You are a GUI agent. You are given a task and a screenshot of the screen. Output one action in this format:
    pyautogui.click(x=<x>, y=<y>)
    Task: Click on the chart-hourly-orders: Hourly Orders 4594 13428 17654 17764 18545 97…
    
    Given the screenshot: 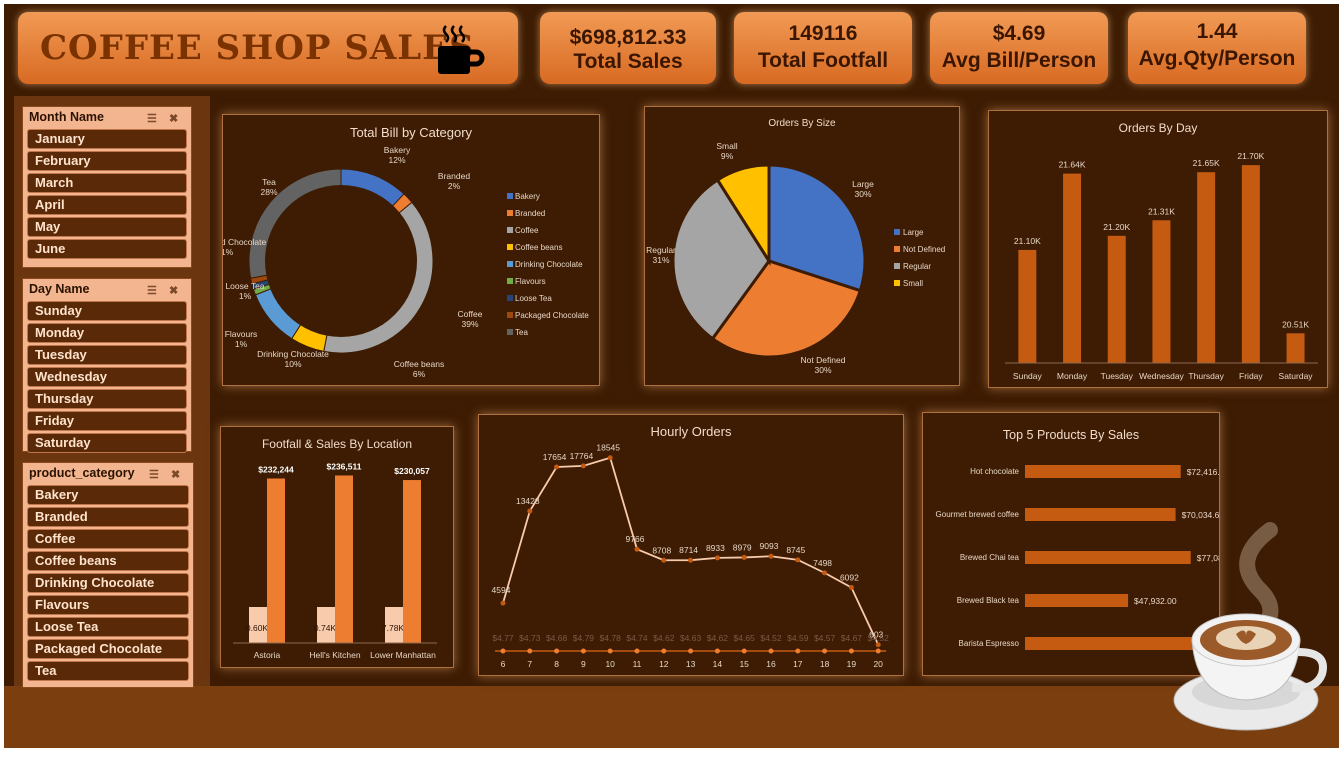 What is the action you would take?
    pyautogui.click(x=691, y=545)
    